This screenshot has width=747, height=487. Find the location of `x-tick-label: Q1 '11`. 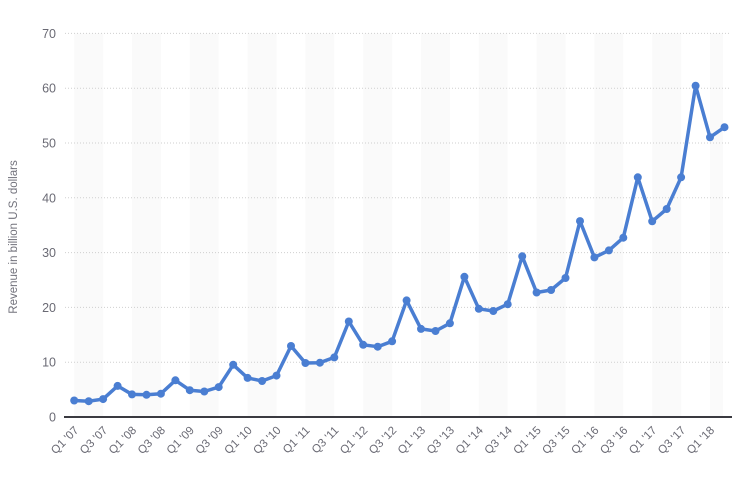

x-tick-label: Q1 '11 is located at coordinates (297, 441).